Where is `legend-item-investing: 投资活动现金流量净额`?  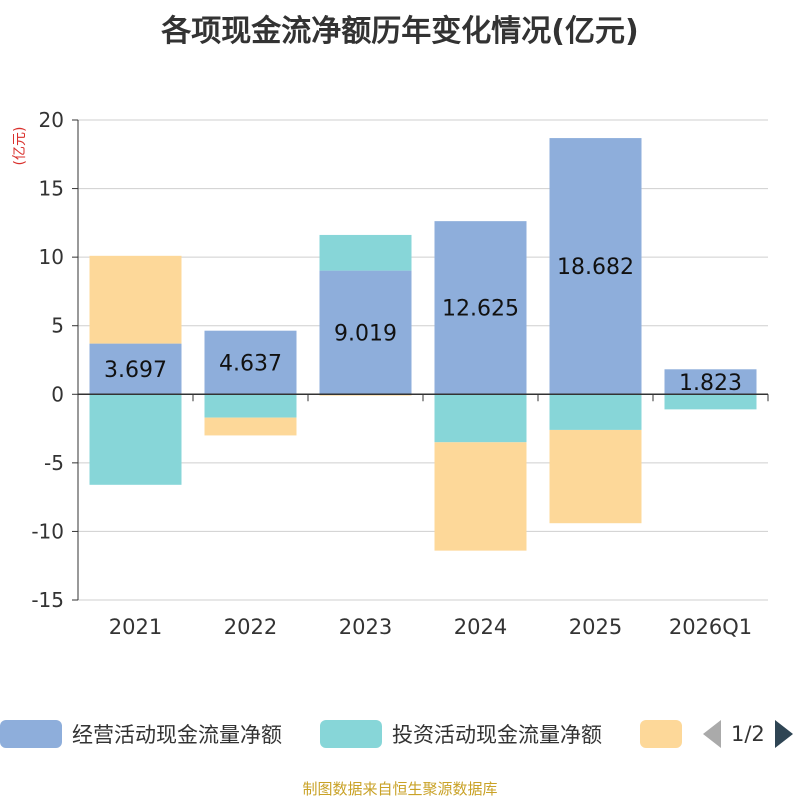
legend-item-investing: 投资活动现金流量净额 is located at coordinates (461, 734).